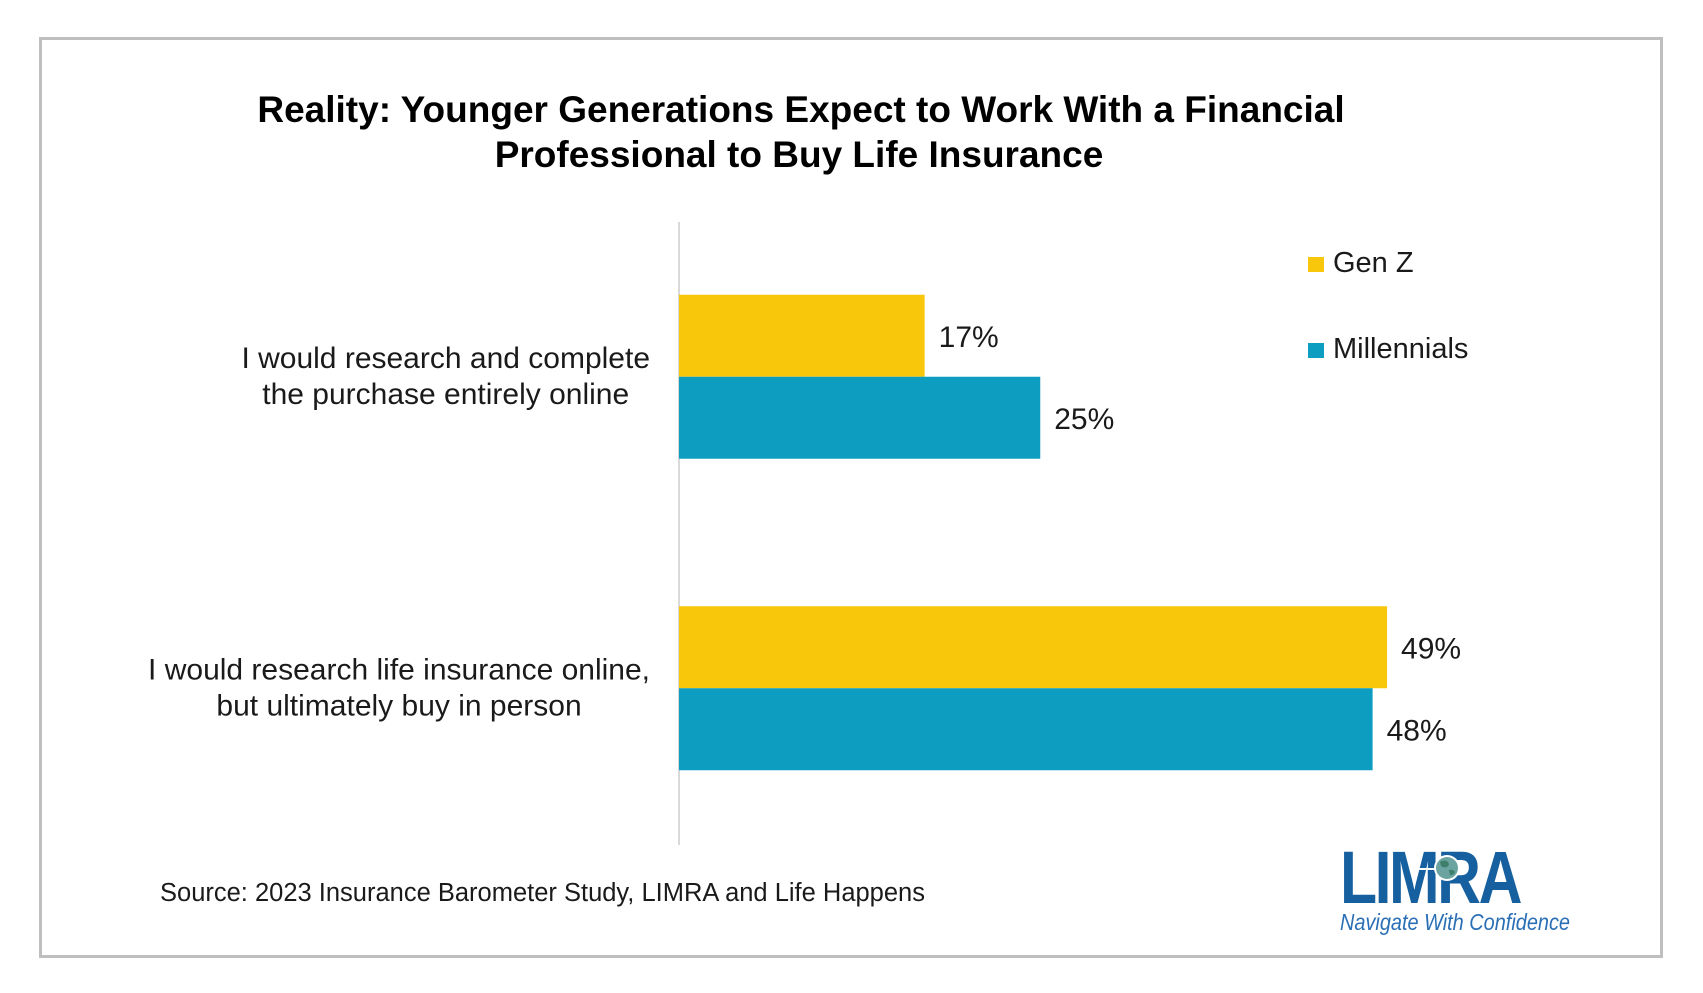 This screenshot has height=993, width=1703. I want to click on logo-tagline: Navigate With Confidence, so click(1455, 922).